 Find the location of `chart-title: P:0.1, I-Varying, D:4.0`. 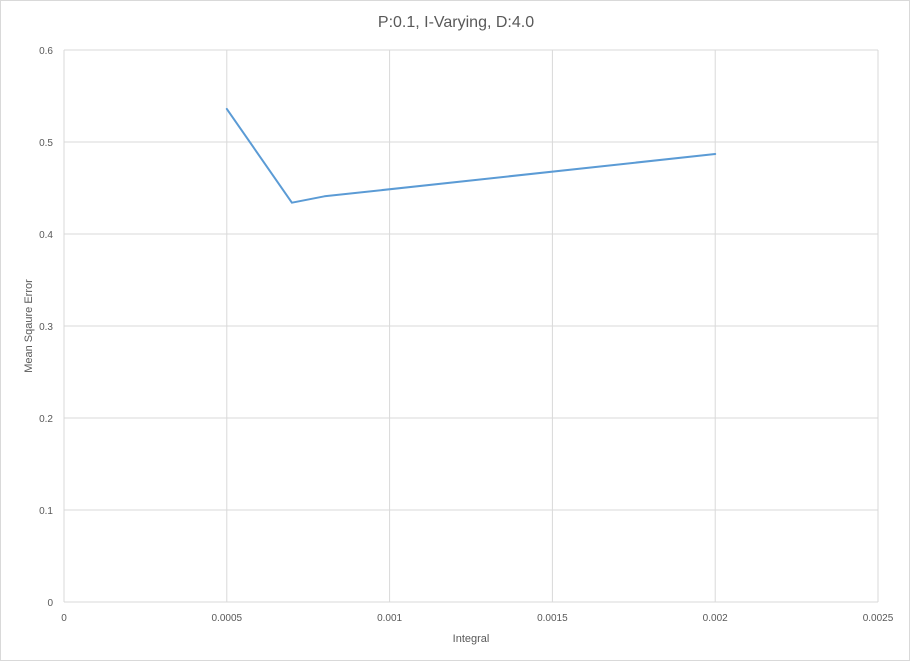

chart-title: P:0.1, I-Varying, D:4.0 is located at coordinates (456, 22).